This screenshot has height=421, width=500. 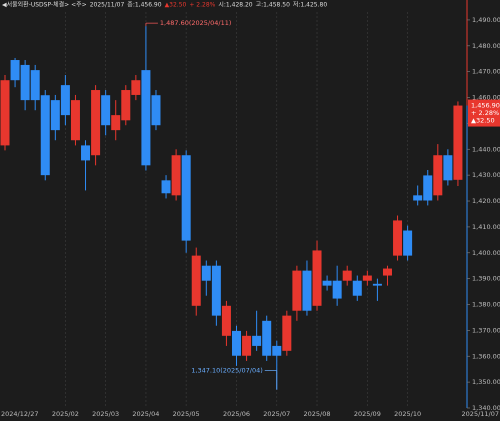 What do you see at coordinates (486, 201) in the screenshot?
I see `y-tick-label: 1,420.00` at bounding box center [486, 201].